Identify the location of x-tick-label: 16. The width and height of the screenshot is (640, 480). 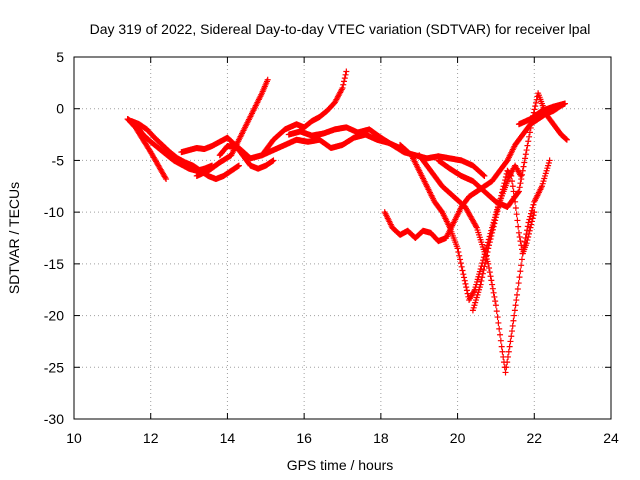
(304, 438).